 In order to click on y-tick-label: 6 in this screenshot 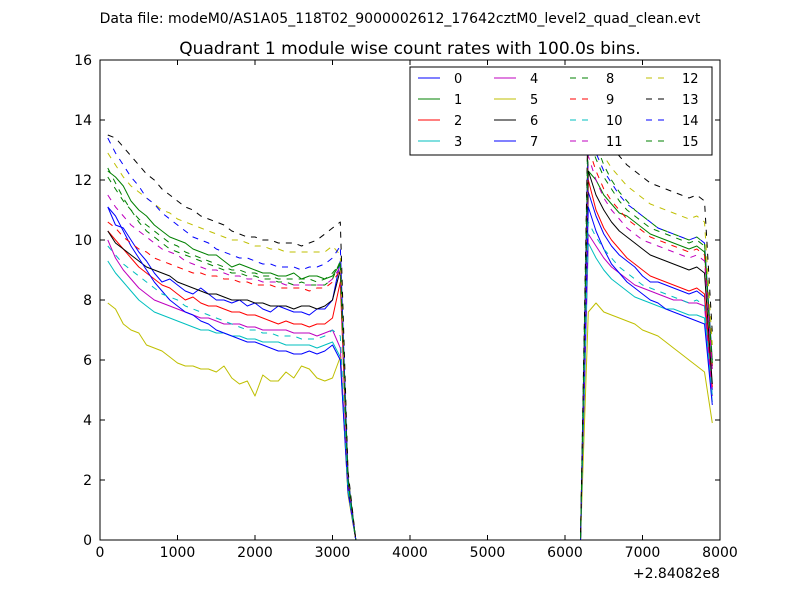, I will do `click(87, 361)`.